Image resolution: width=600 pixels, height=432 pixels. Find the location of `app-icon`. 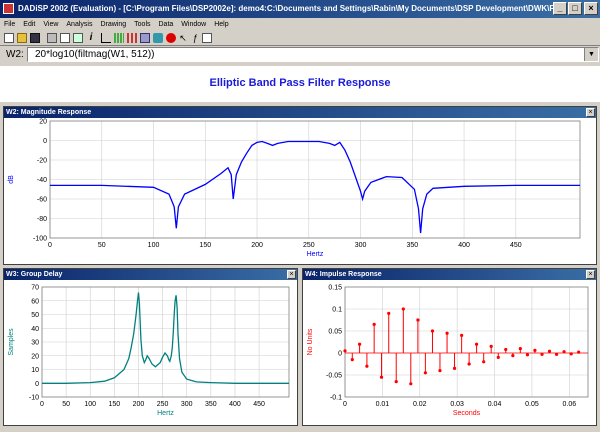

app-icon is located at coordinates (8, 8).